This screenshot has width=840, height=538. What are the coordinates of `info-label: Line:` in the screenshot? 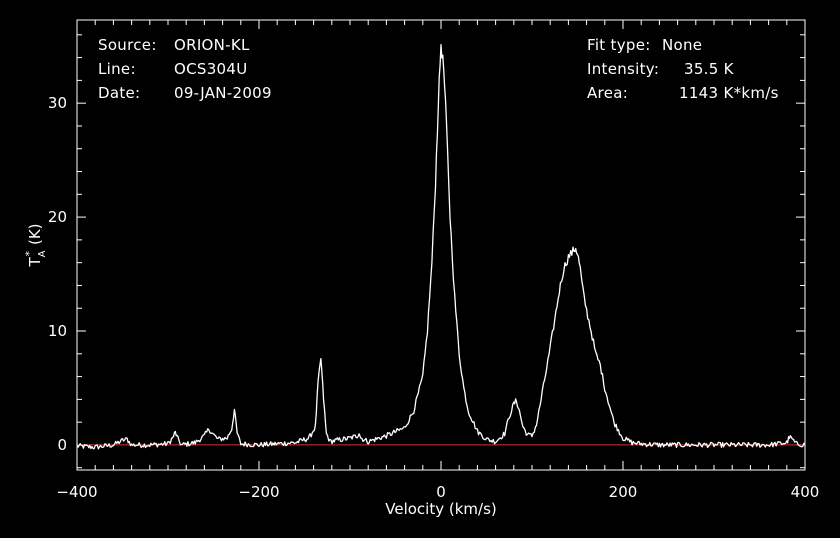 It's located at (117, 69).